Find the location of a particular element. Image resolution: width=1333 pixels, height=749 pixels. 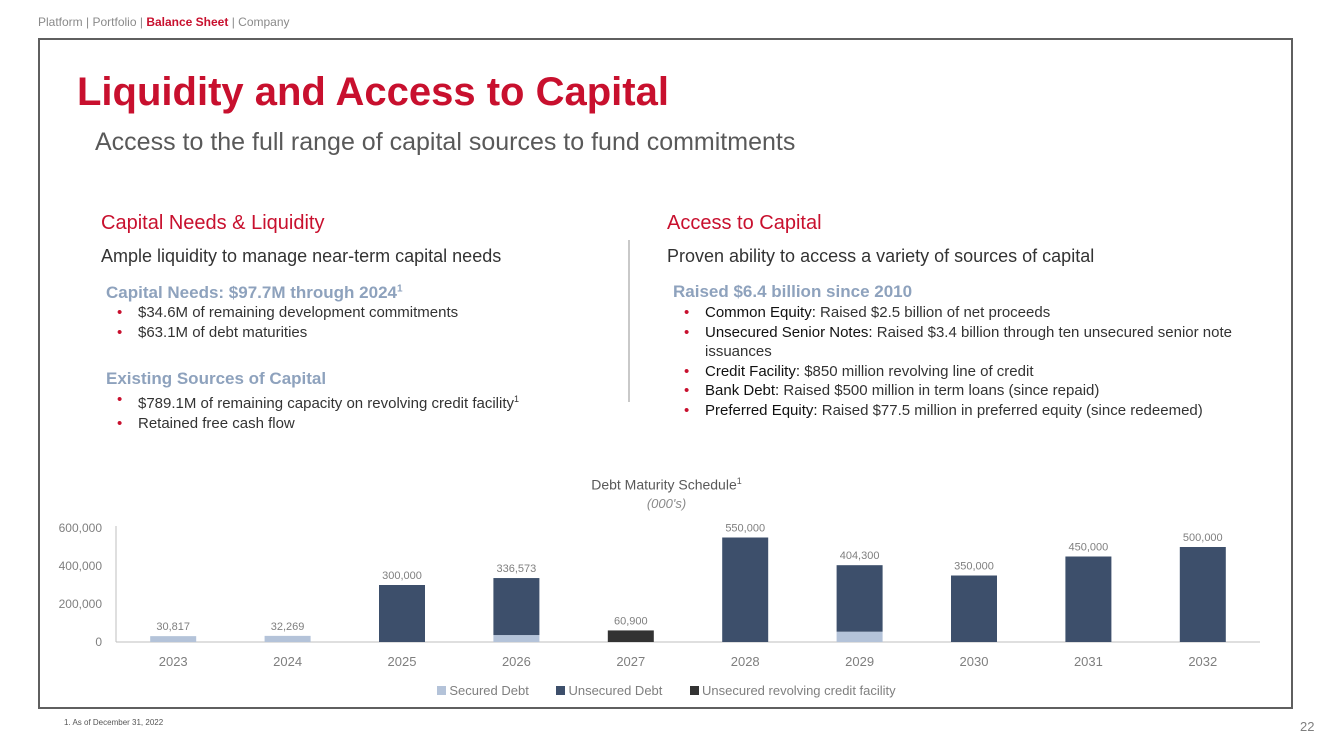

x-tick-label-2027: 2027 is located at coordinates (630, 661).